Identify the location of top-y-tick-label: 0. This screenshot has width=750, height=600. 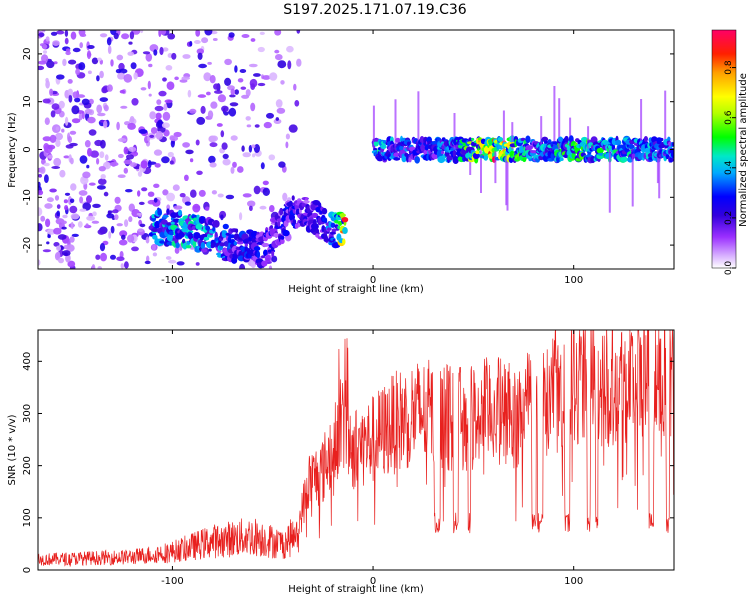
(27, 149).